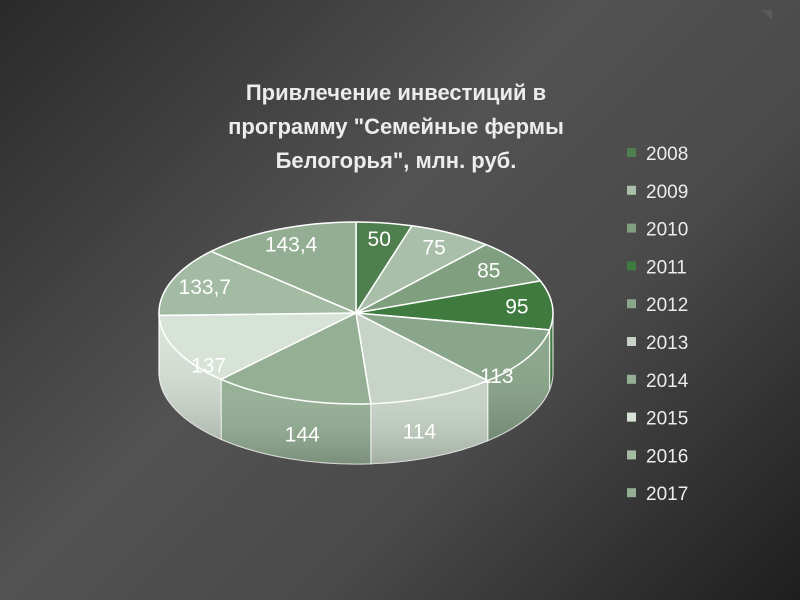  What do you see at coordinates (208, 366) in the screenshot?
I see `data-label-2015: 137` at bounding box center [208, 366].